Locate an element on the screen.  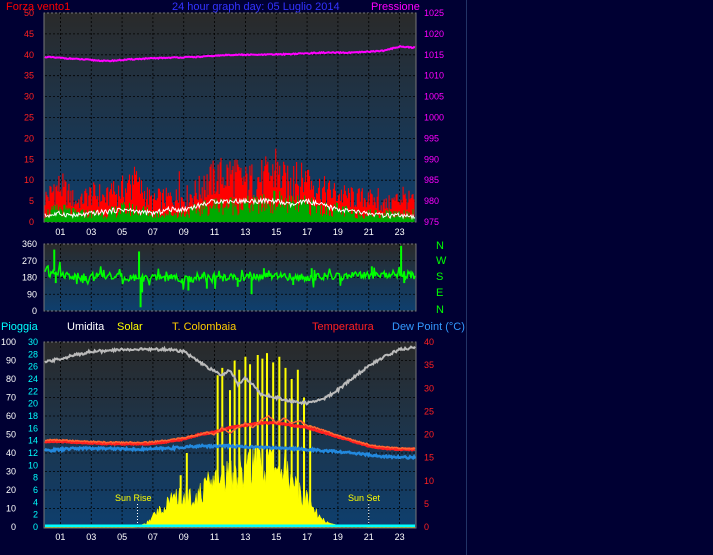
y-right-tick-label: 990 is located at coordinates (431, 159).